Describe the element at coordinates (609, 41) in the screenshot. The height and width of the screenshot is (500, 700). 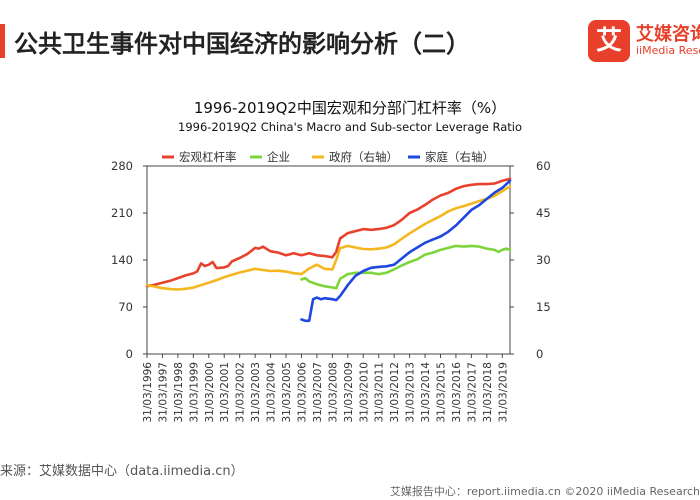
I see `logo-mark: 艾` at that location.